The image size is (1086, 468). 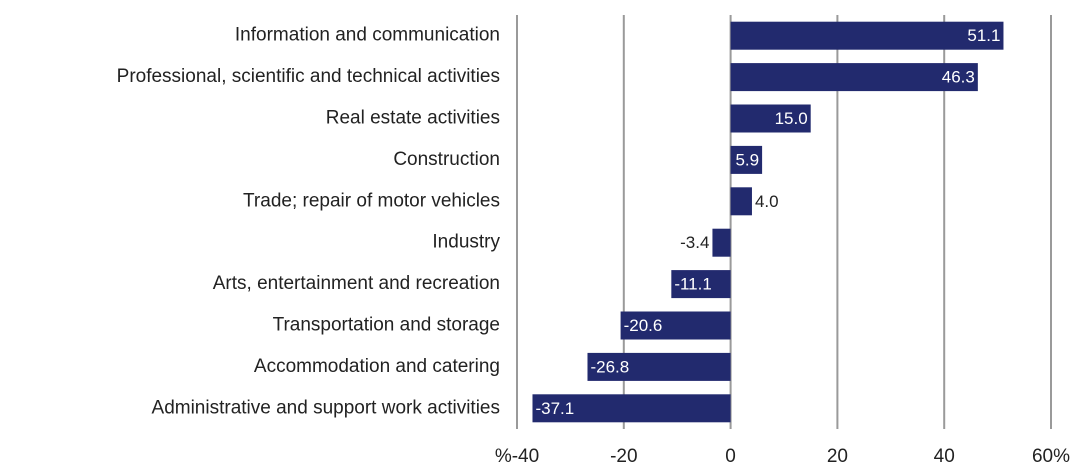 I want to click on y-tick-label: Transportation and storage, so click(x=386, y=325).